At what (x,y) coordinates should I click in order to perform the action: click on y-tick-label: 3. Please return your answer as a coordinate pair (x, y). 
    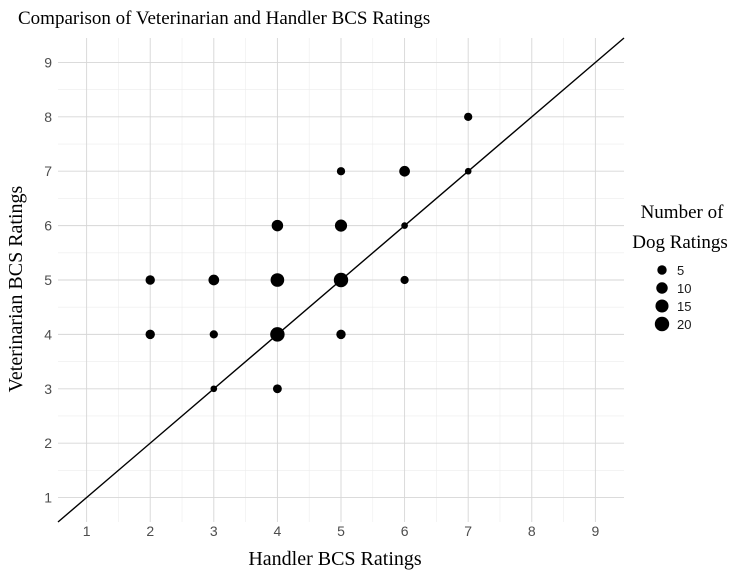
    Looking at the image, I should click on (48, 389).